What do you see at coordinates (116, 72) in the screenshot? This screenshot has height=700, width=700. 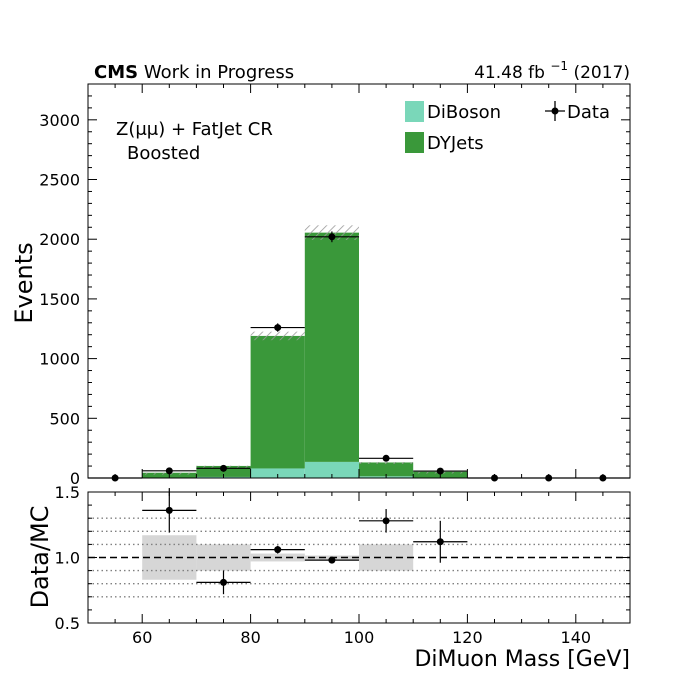 I see `experiment-label: CMS` at bounding box center [116, 72].